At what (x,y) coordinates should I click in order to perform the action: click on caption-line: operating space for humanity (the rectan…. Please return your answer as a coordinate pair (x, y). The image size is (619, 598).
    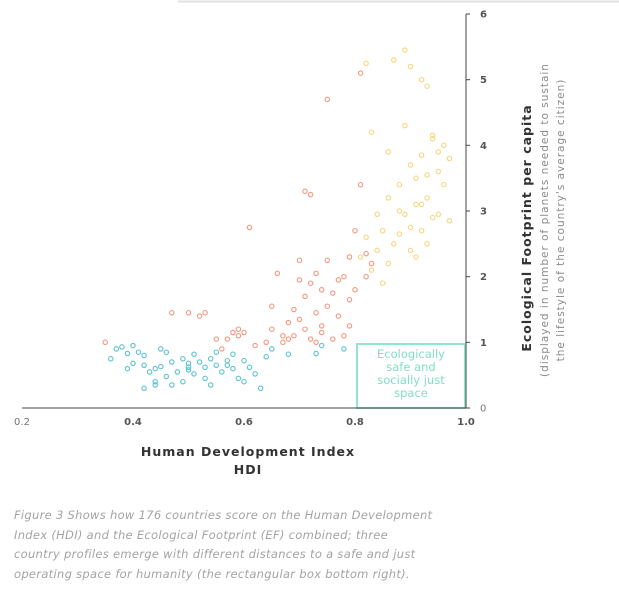
    Looking at the image, I should click on (212, 573).